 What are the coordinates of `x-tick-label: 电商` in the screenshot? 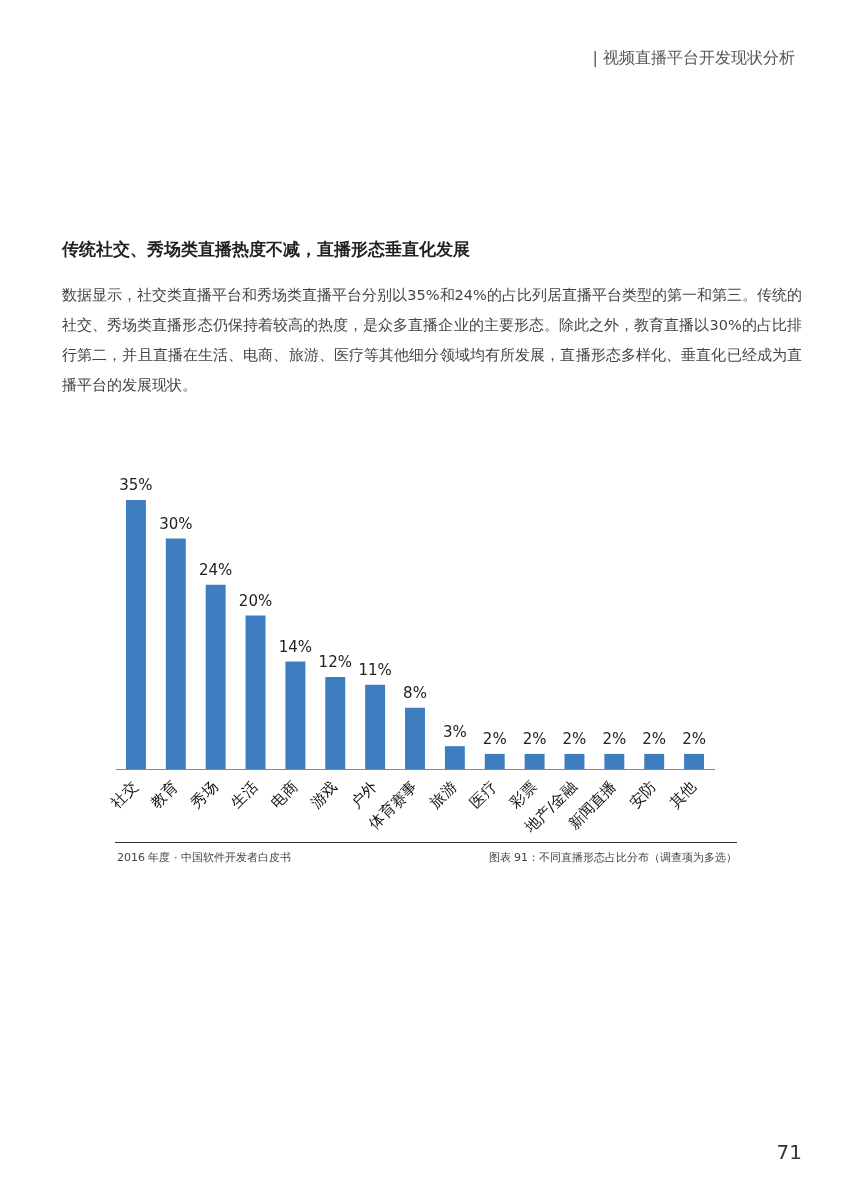 It's located at (284, 794).